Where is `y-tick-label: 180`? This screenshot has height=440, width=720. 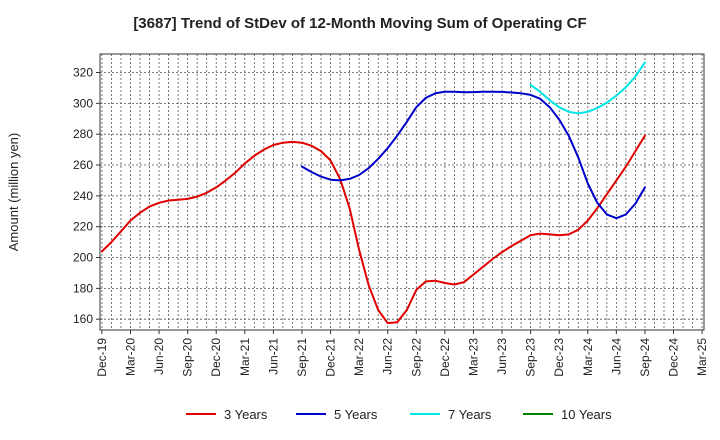
y-tick-label: 180 is located at coordinates (83, 288).